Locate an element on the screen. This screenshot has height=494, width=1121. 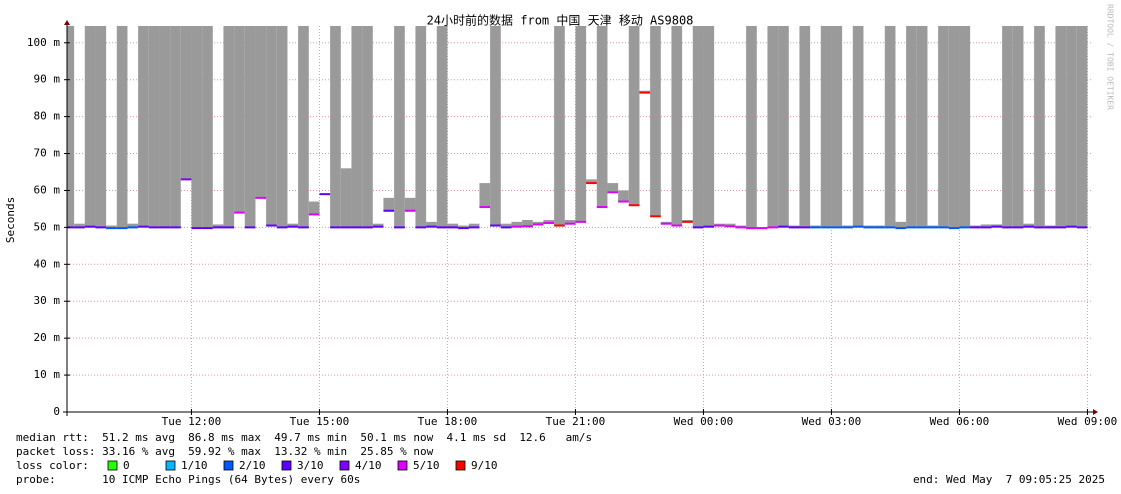
chart-title: 24小时前的数据 from 中国 天津 移动 AS9808 is located at coordinates (560, 20).